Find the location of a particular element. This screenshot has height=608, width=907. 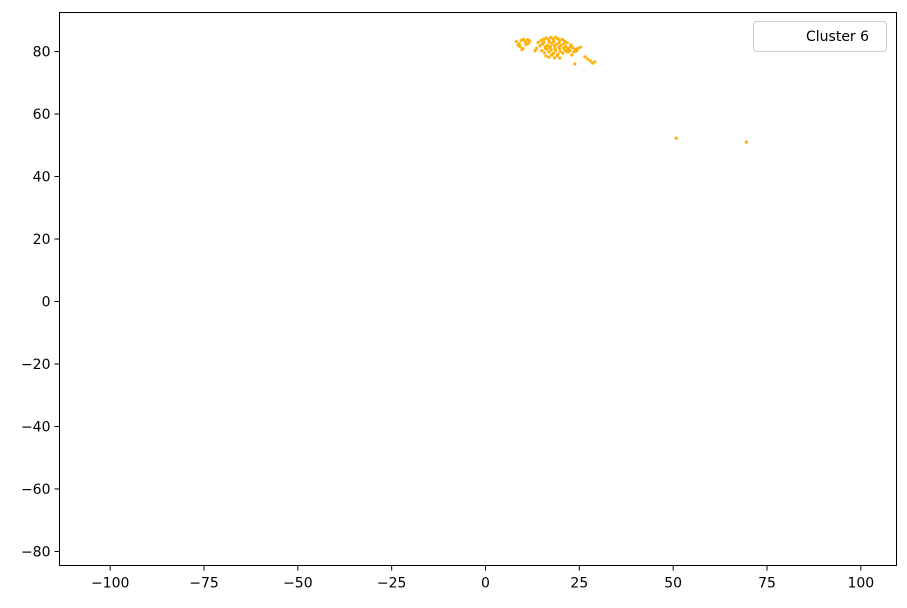

x-tick-label: 25 is located at coordinates (579, 584).